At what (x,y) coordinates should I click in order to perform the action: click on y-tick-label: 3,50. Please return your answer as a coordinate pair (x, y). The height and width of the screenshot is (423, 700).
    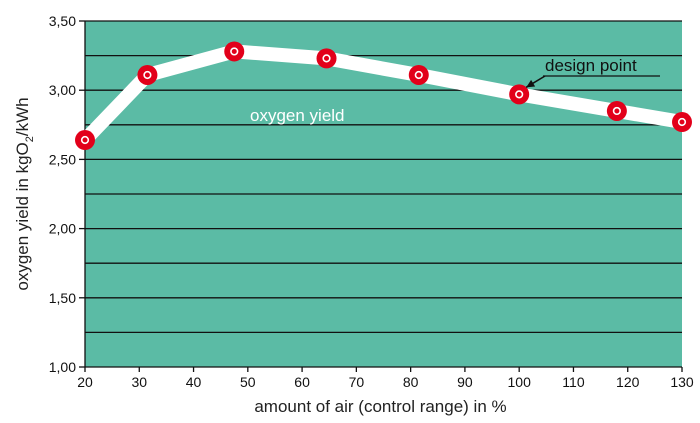
    Looking at the image, I should click on (62, 21).